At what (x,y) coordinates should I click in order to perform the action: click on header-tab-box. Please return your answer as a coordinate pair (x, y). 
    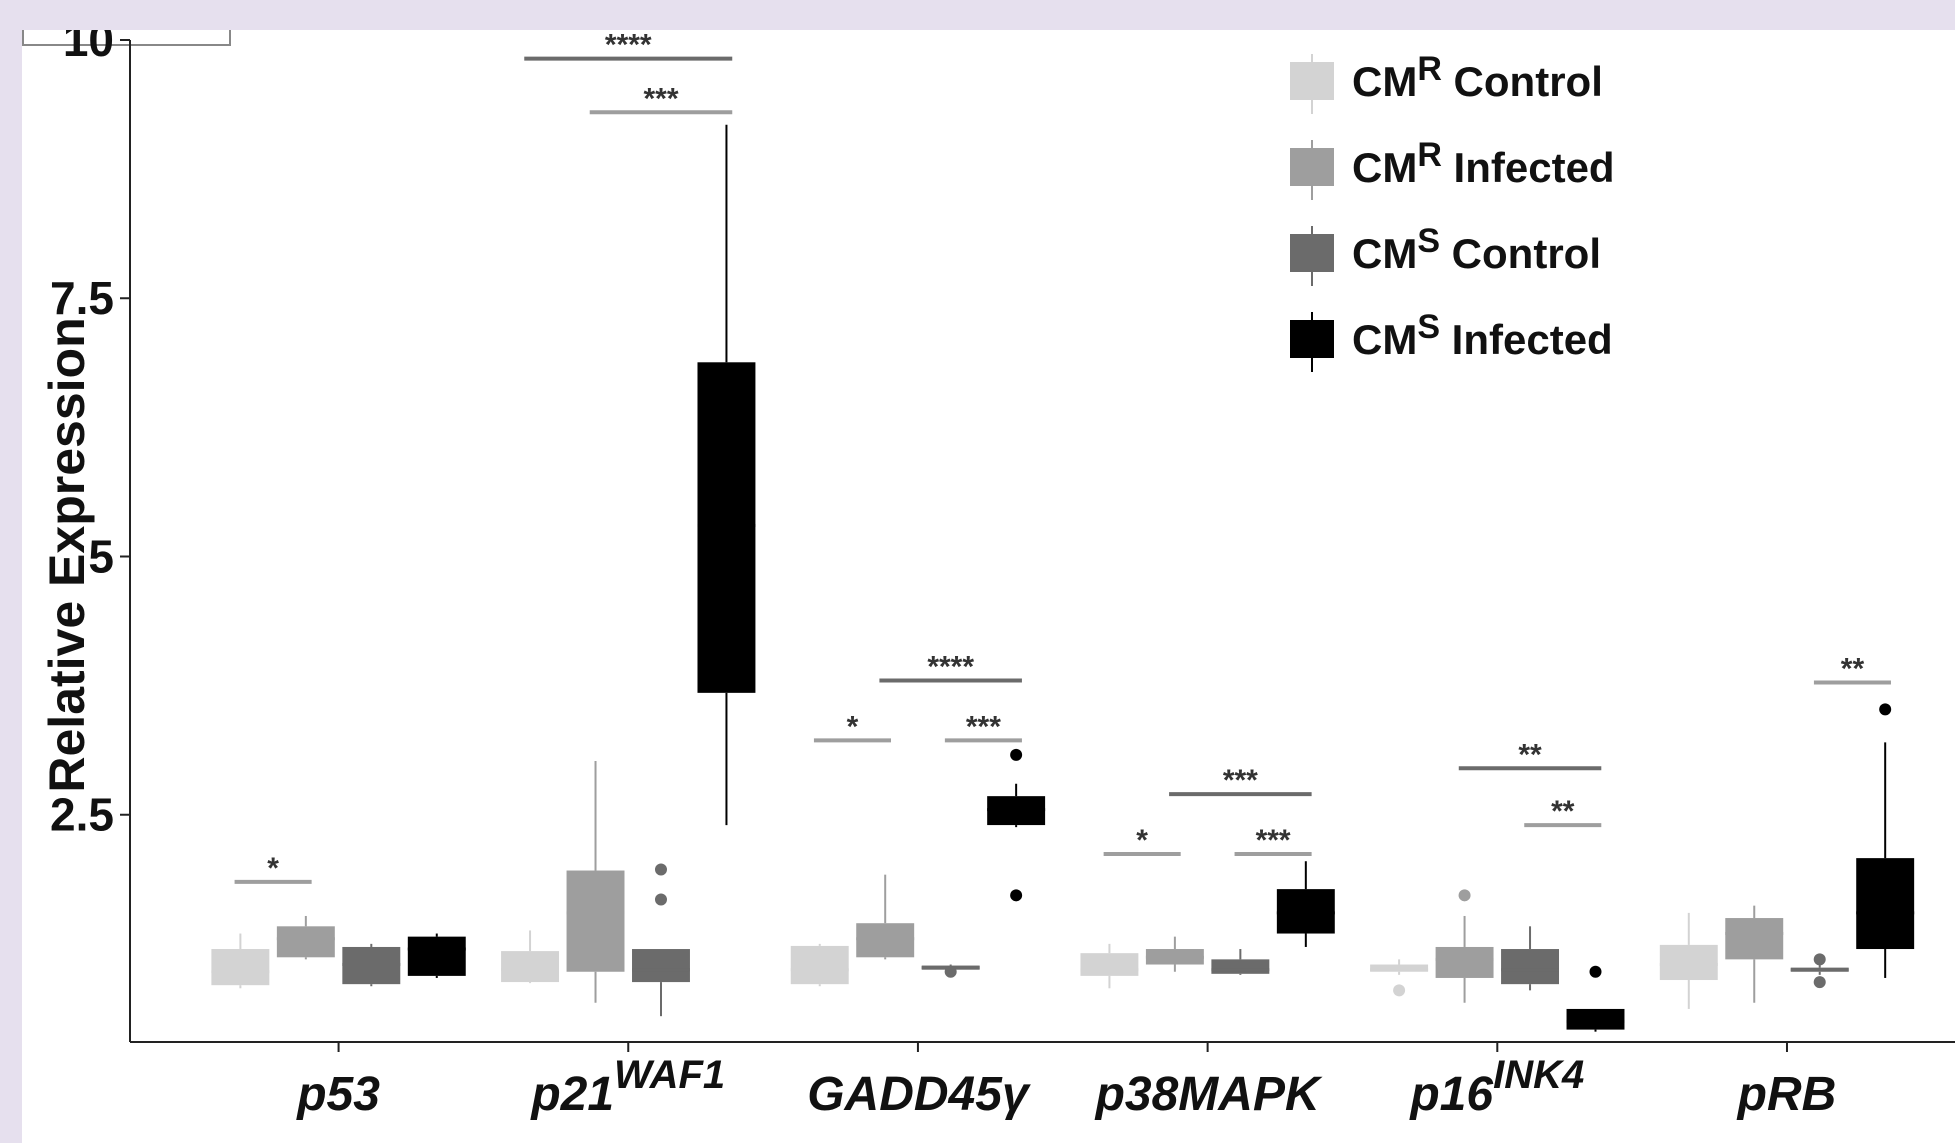
    Looking at the image, I should click on (126, 38).